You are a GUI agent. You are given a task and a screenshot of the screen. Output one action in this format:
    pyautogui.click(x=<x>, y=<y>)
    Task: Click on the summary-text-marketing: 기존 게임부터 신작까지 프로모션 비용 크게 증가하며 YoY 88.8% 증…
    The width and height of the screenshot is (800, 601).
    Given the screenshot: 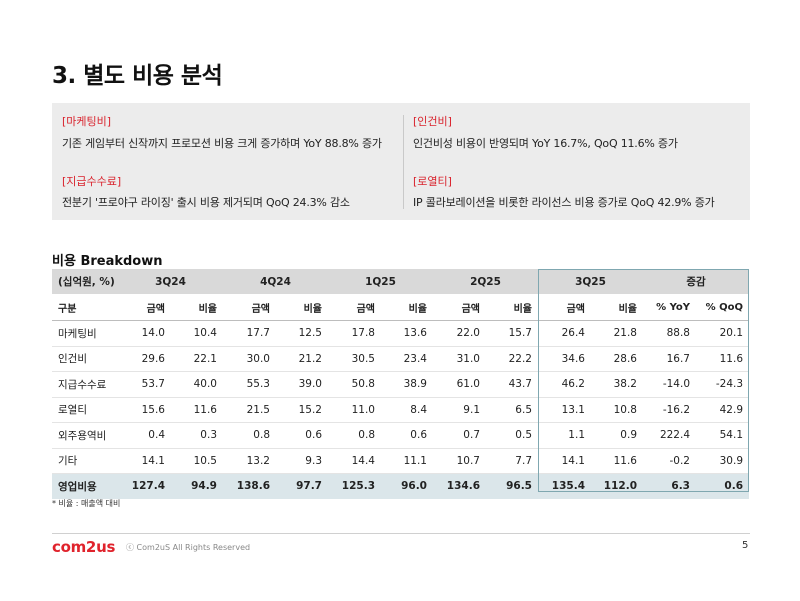 What is the action you would take?
    pyautogui.click(x=222, y=143)
    